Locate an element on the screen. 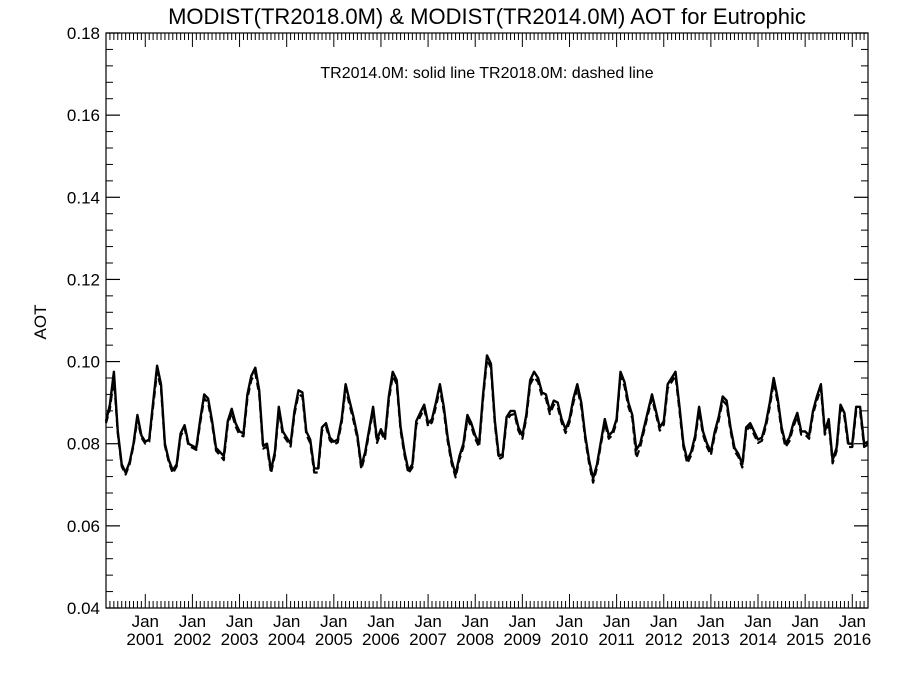 This screenshot has height=675, width=900. x-tick-year-label: 2010 is located at coordinates (570, 639).